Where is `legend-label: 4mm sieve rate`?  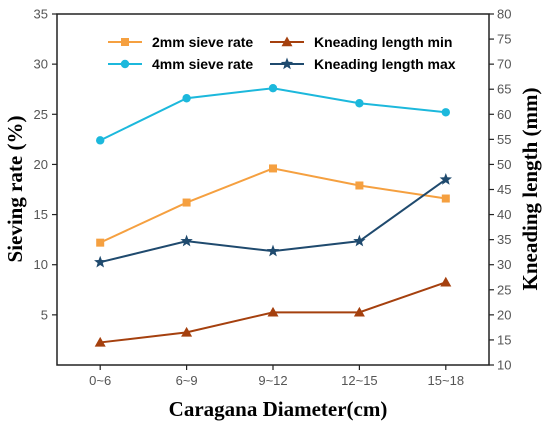
legend-label: 4mm sieve rate is located at coordinates (202, 64).